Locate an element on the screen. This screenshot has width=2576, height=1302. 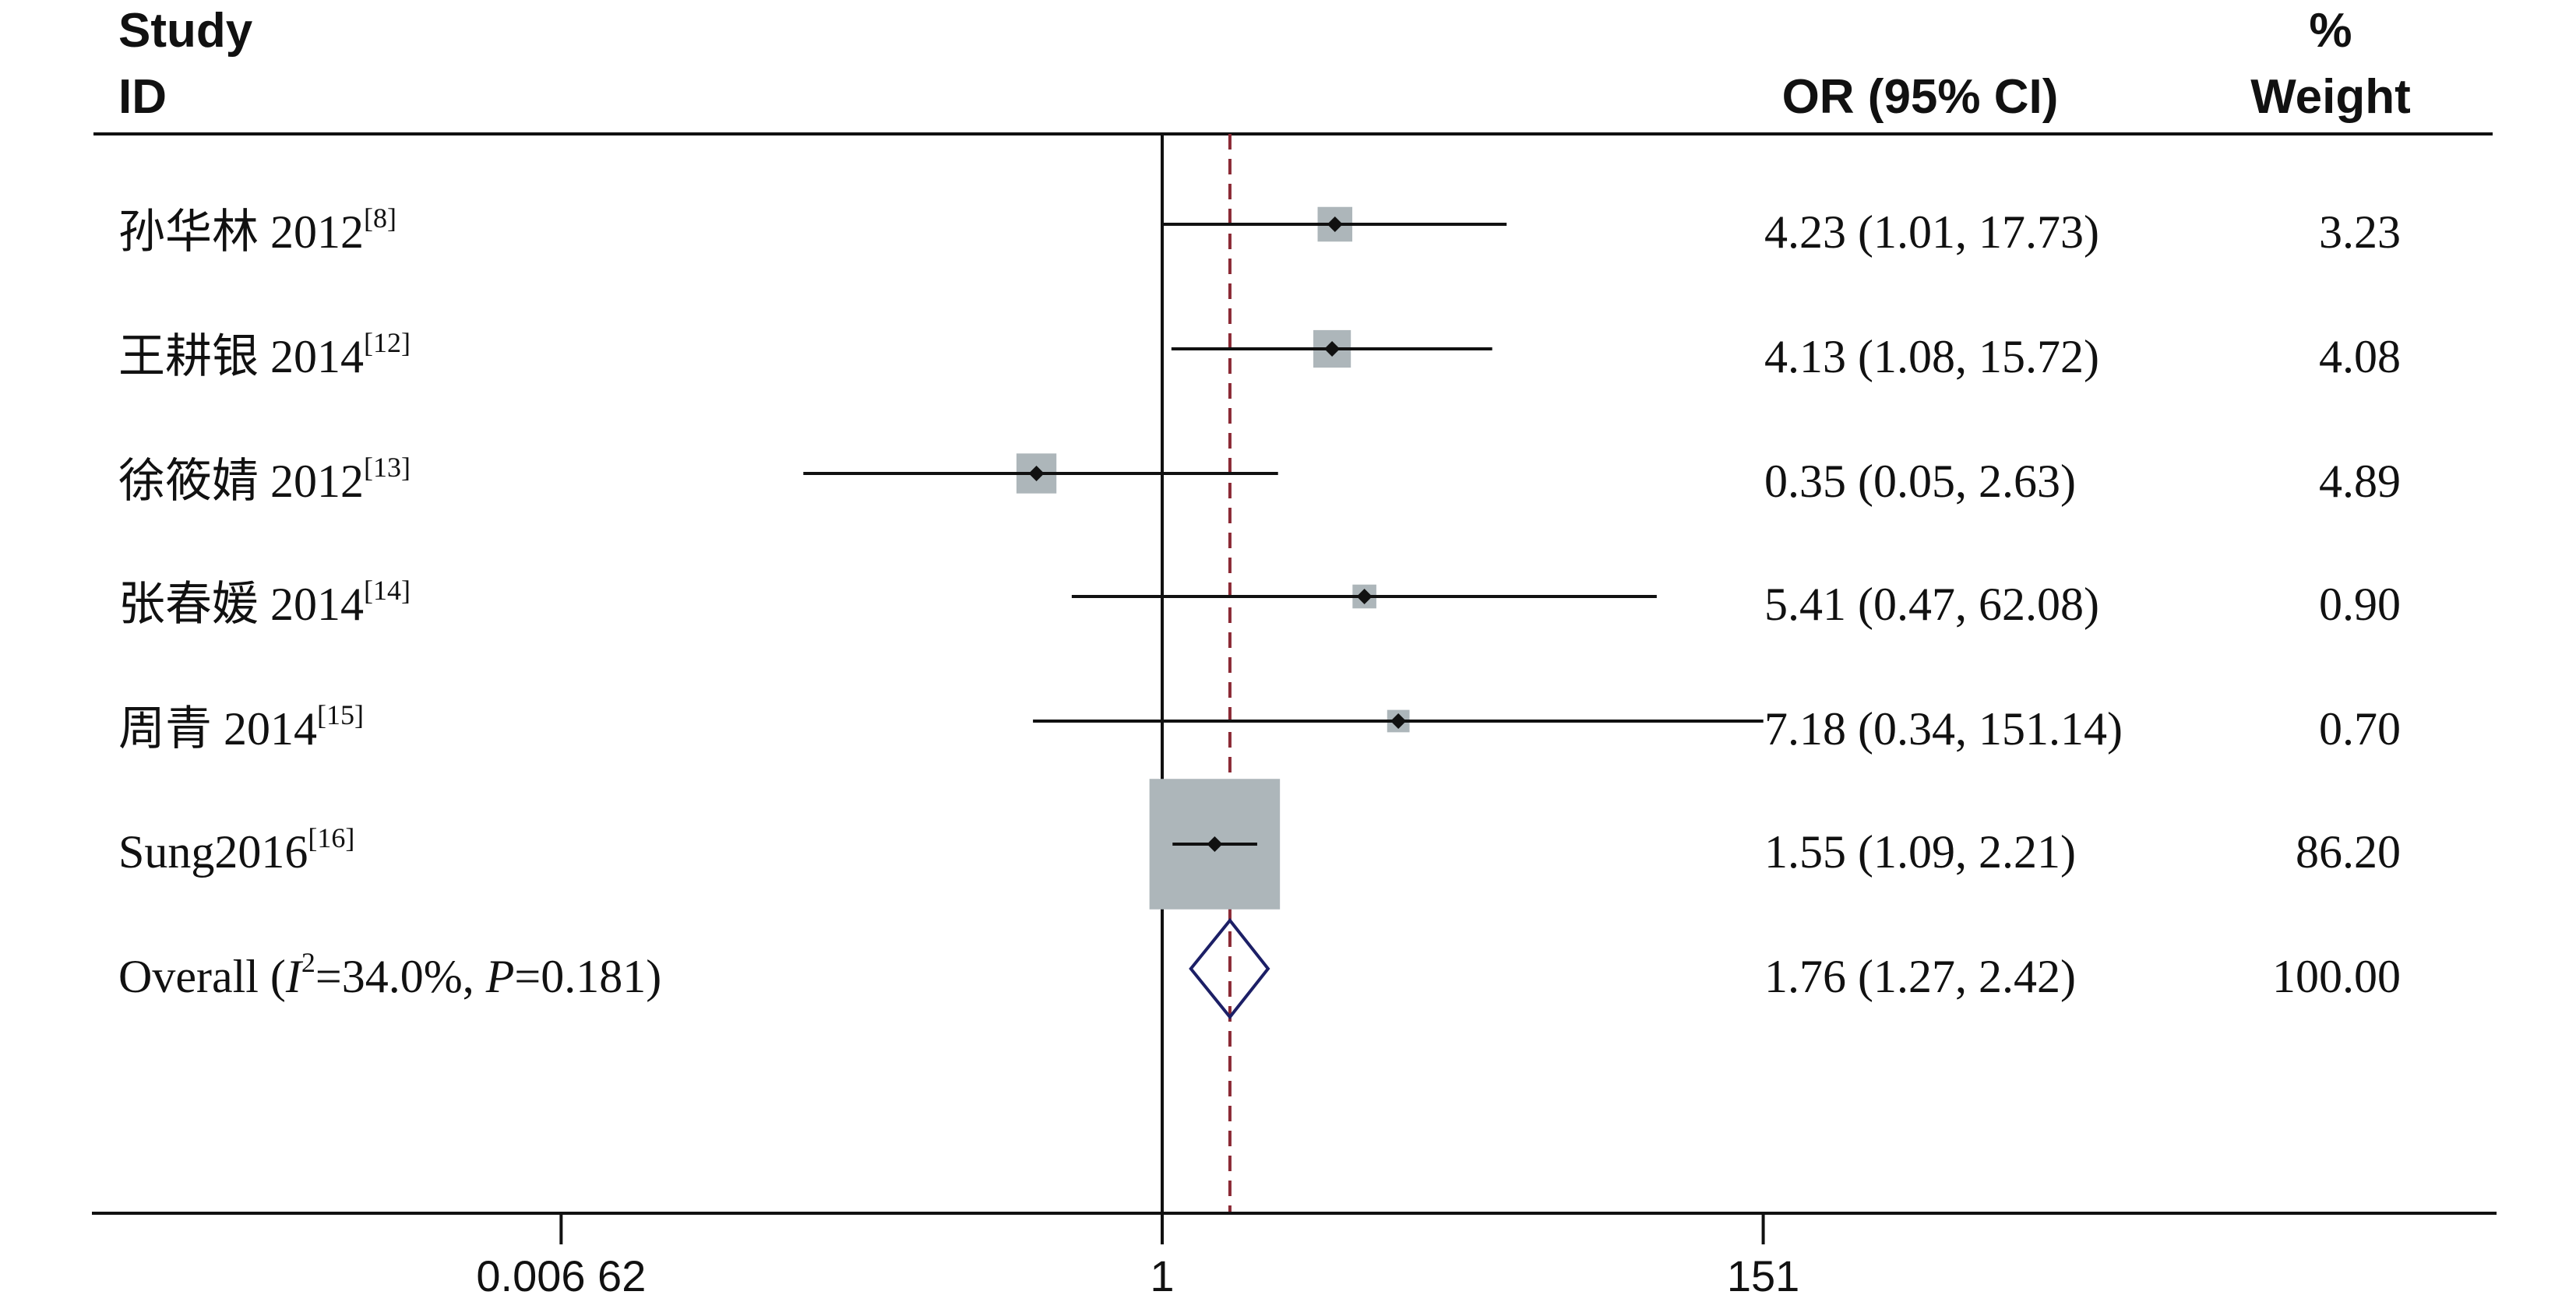
study-label: 王耕银 2014[12] is located at coordinates (264, 355).